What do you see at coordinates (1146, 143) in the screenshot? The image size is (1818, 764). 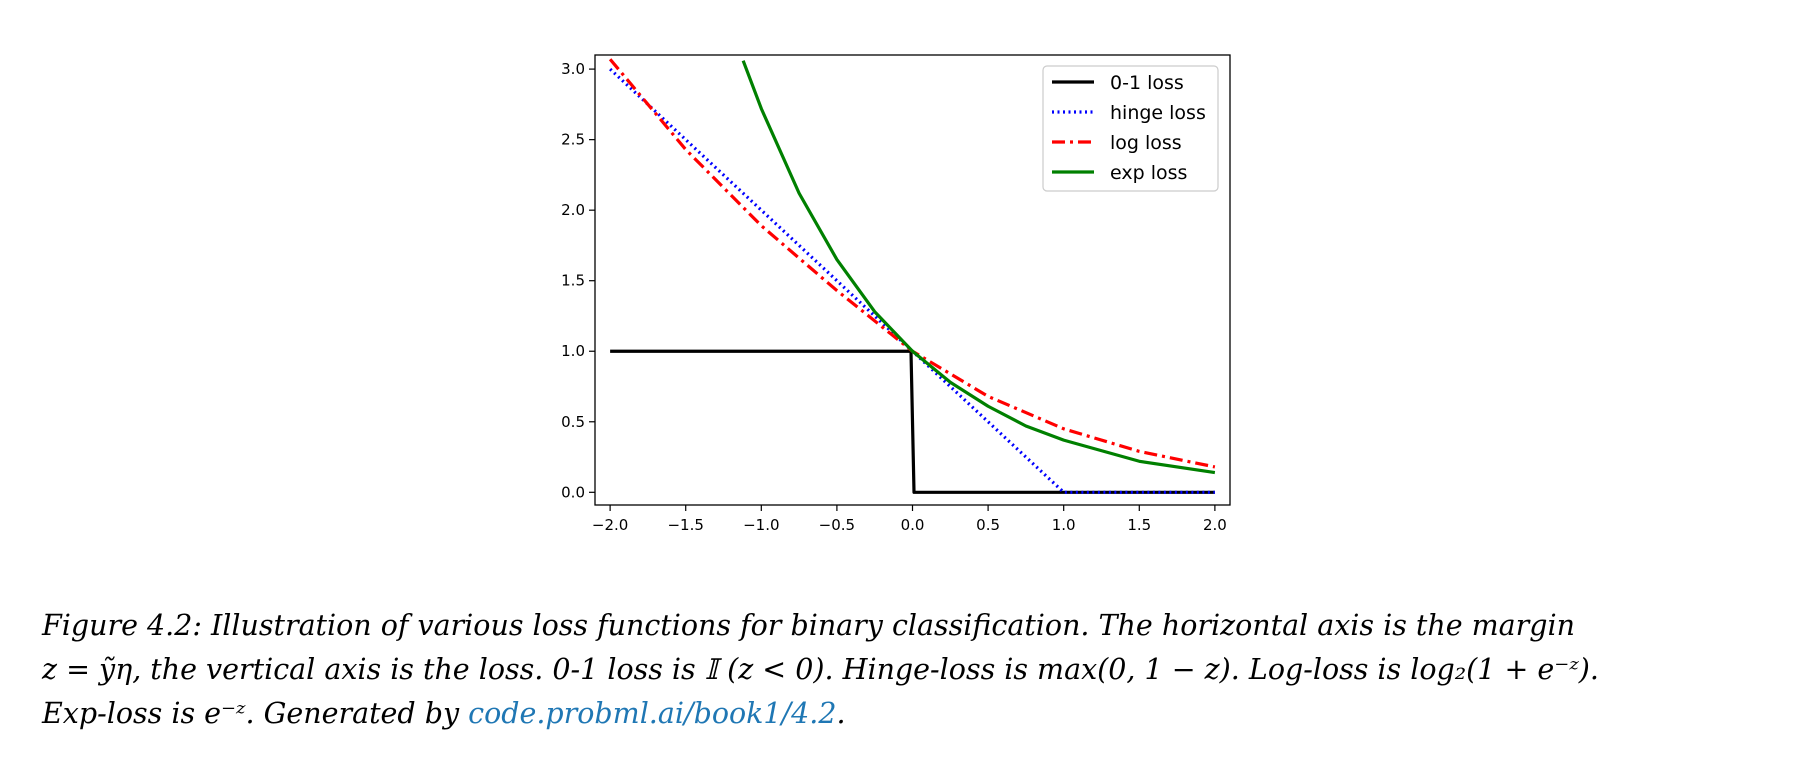 I see `legend-label-log-loss: log loss` at bounding box center [1146, 143].